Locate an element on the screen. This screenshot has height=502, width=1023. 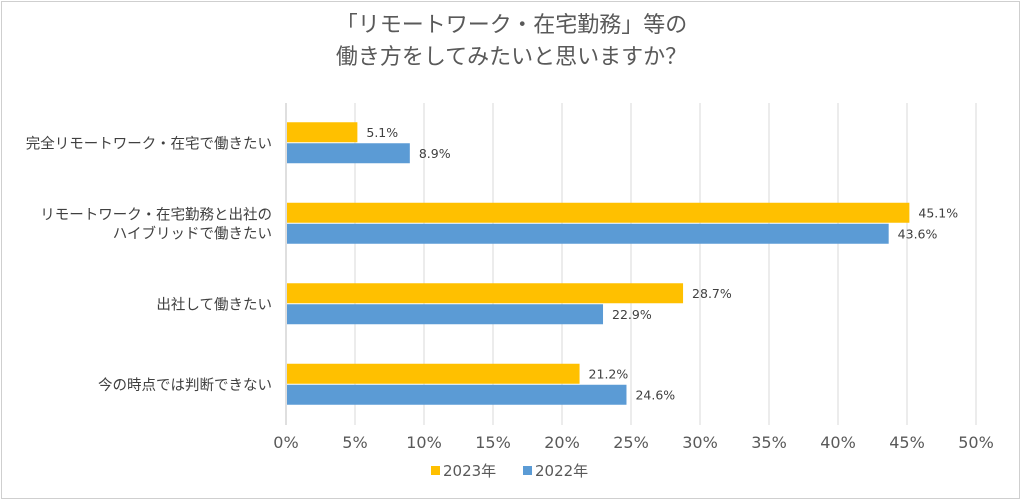
x-tick-label: 5% is located at coordinates (354, 442).